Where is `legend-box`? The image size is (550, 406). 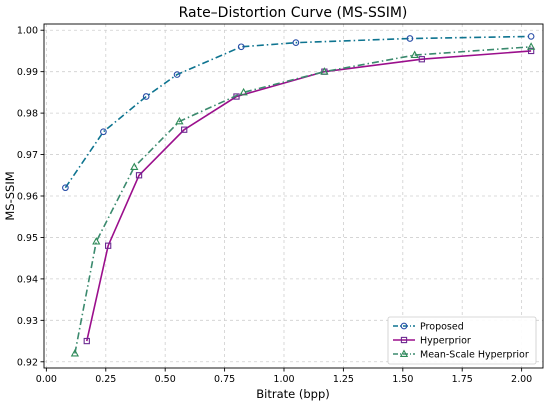
legend-box is located at coordinates (462, 340).